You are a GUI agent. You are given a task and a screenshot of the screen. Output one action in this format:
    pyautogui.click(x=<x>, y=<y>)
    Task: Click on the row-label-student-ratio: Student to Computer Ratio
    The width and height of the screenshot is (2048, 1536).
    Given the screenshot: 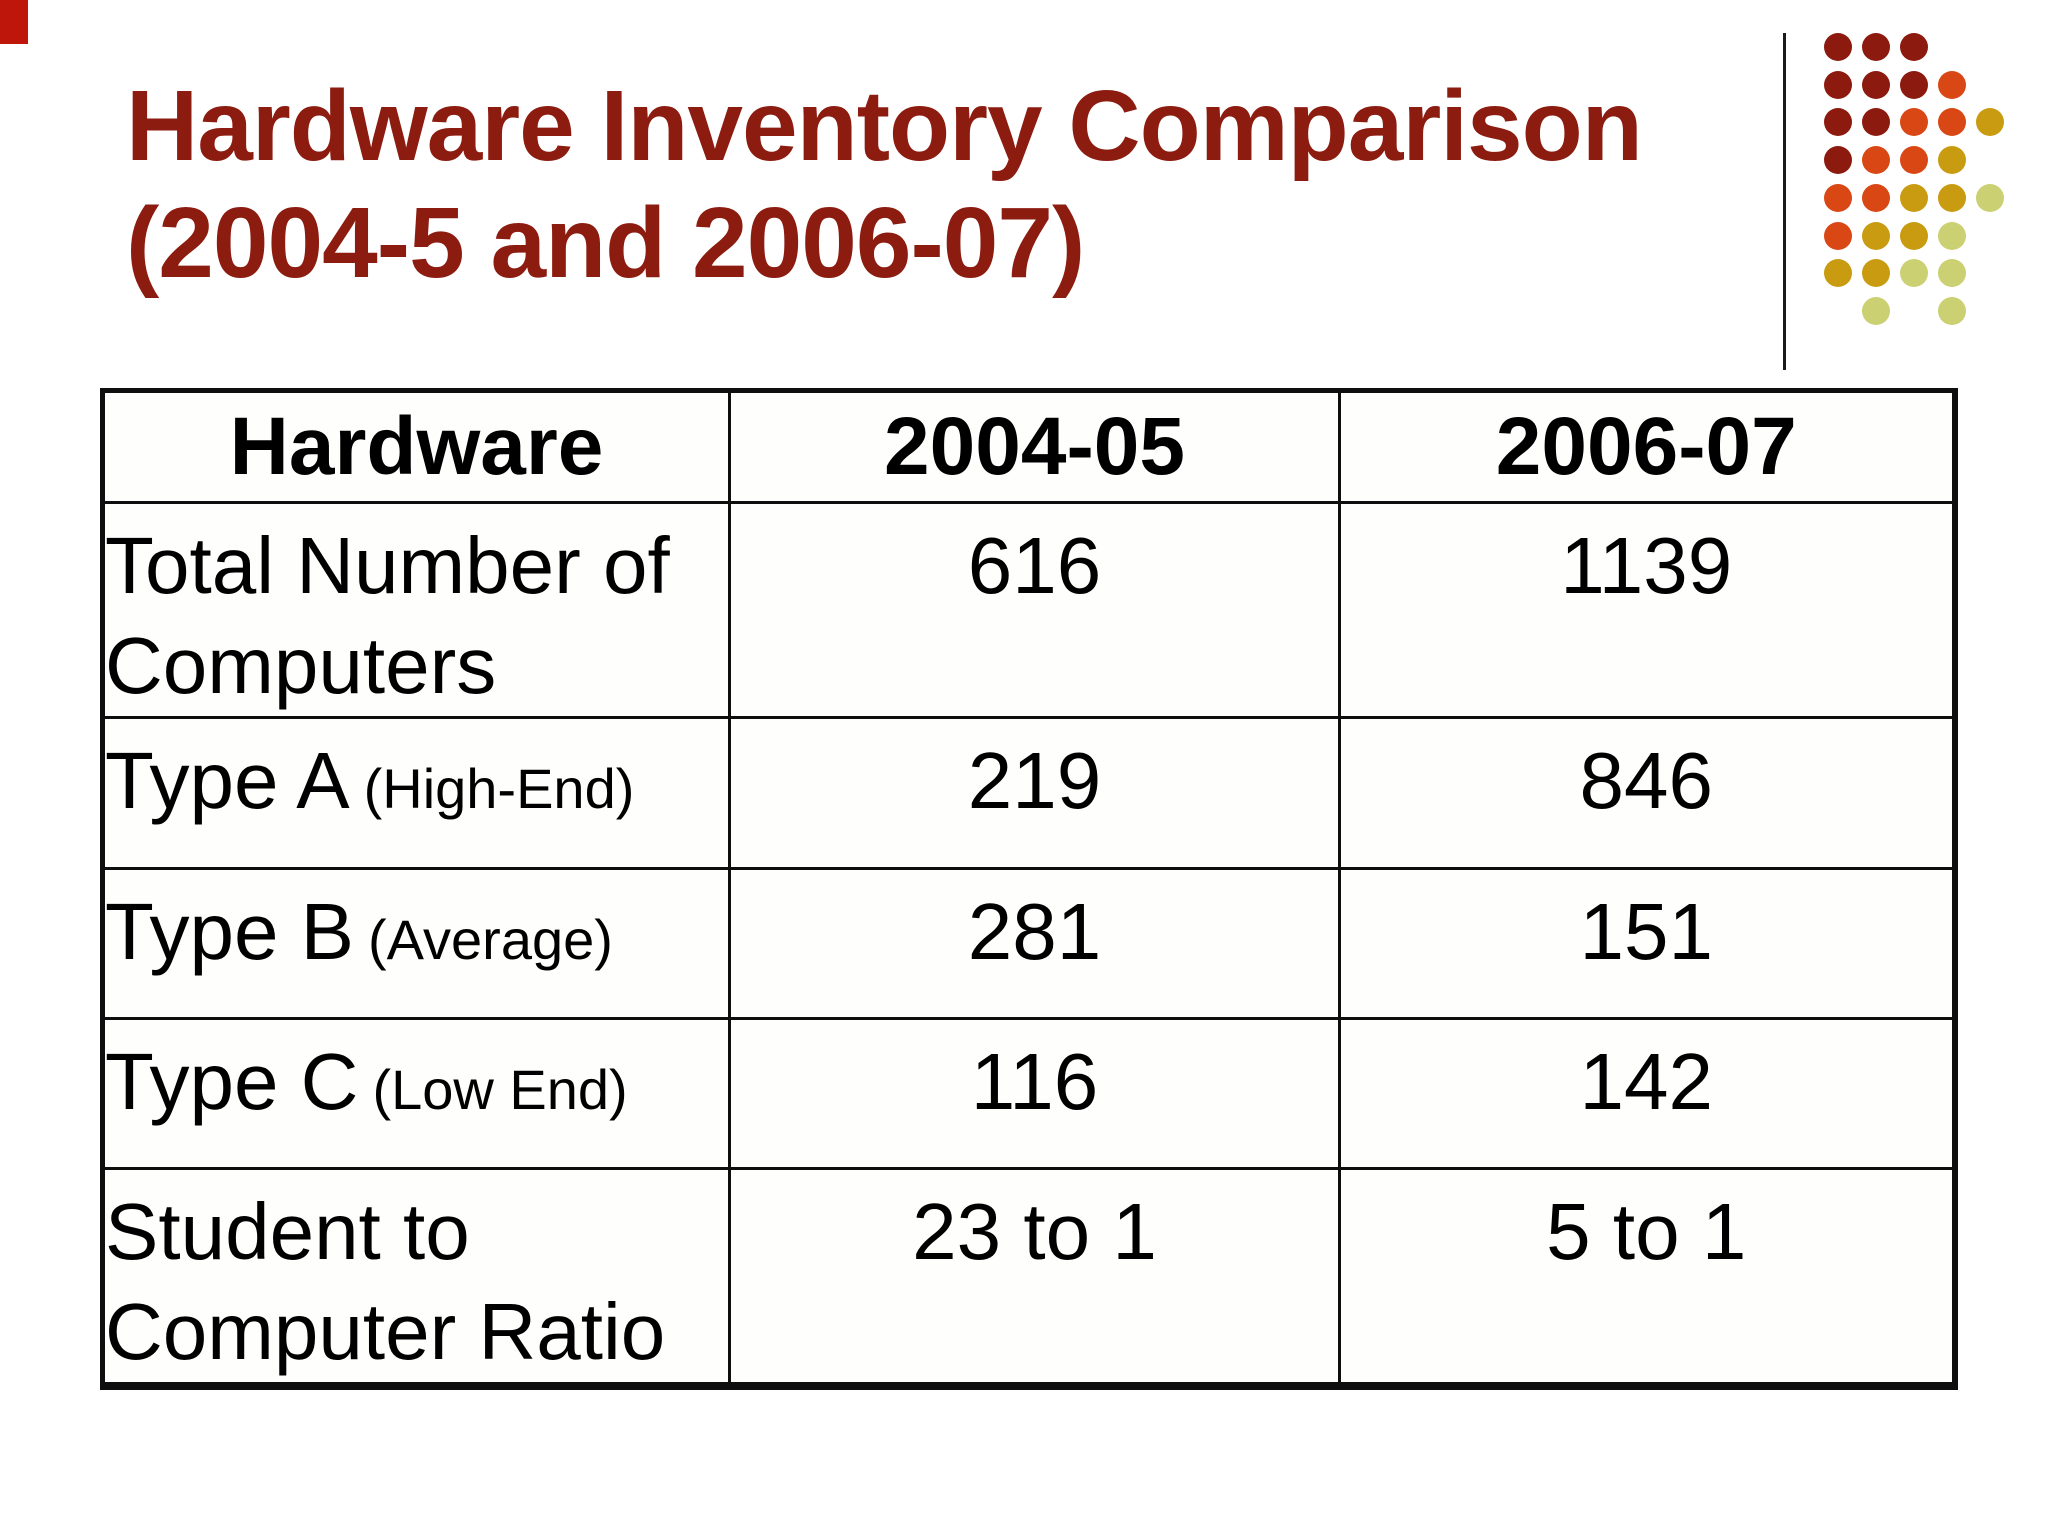 What is the action you would take?
    pyautogui.click(x=416, y=1277)
    